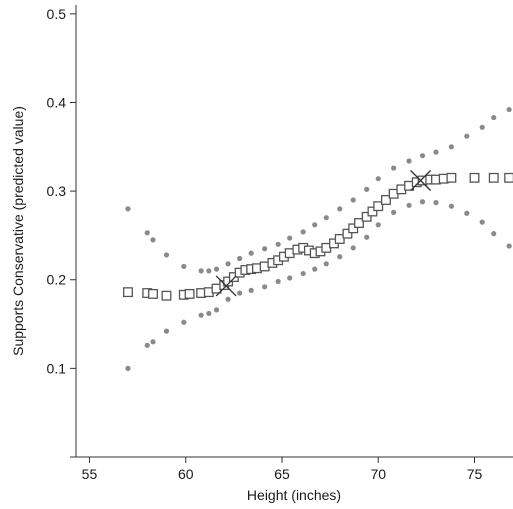 The width and height of the screenshot is (513, 509). Describe the element at coordinates (186, 474) in the screenshot. I see `x-tick-label: 60` at that location.